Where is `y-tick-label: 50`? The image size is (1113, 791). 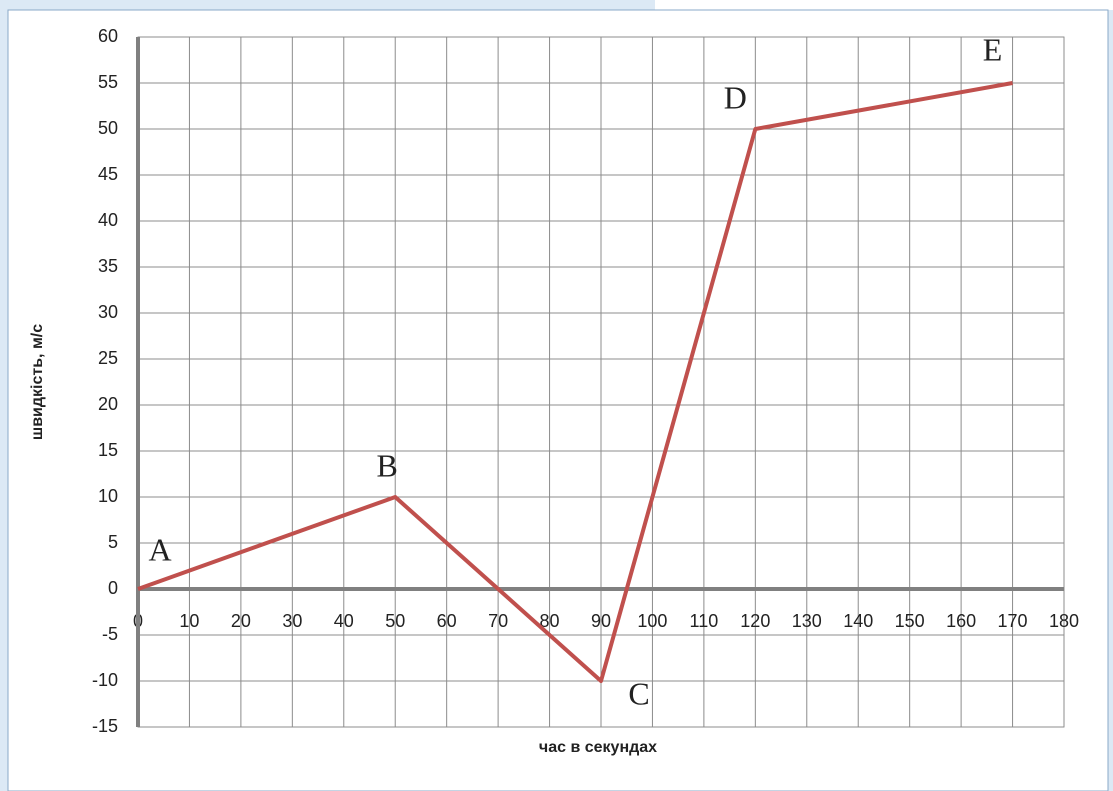 y-tick-label: 50 is located at coordinates (108, 128).